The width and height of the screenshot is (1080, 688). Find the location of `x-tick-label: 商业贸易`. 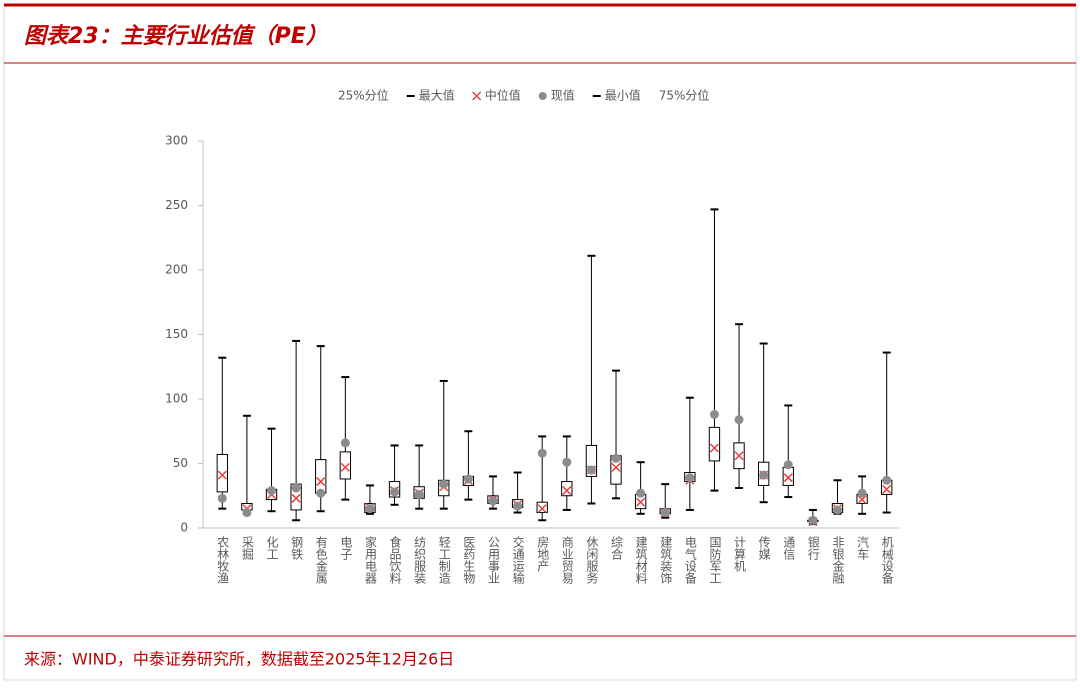

x-tick-label: 商业贸易 is located at coordinates (567, 560).